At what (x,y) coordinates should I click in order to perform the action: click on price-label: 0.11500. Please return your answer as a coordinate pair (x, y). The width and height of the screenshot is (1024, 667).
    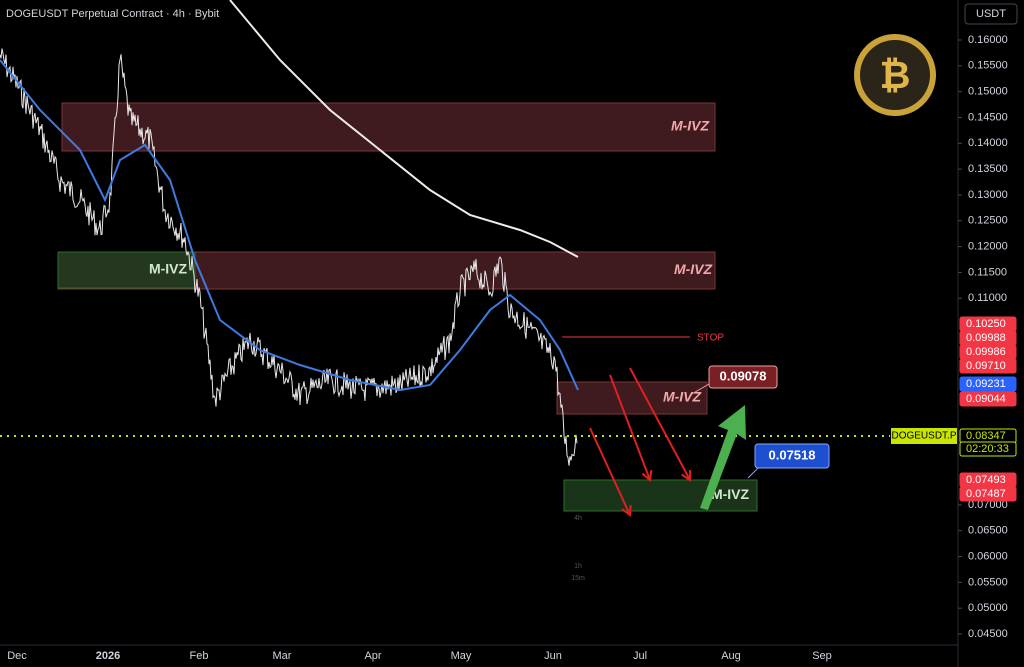
    Looking at the image, I should click on (987, 272).